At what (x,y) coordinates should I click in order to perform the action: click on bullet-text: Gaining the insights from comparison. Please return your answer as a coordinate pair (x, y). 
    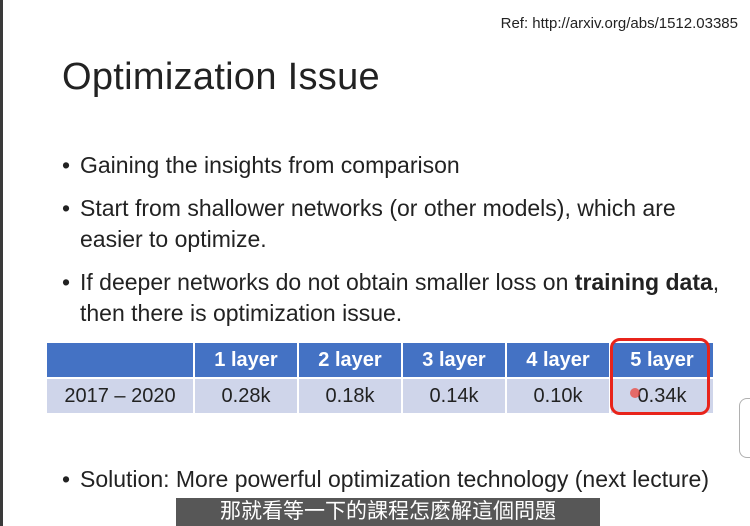
    Looking at the image, I should click on (270, 165).